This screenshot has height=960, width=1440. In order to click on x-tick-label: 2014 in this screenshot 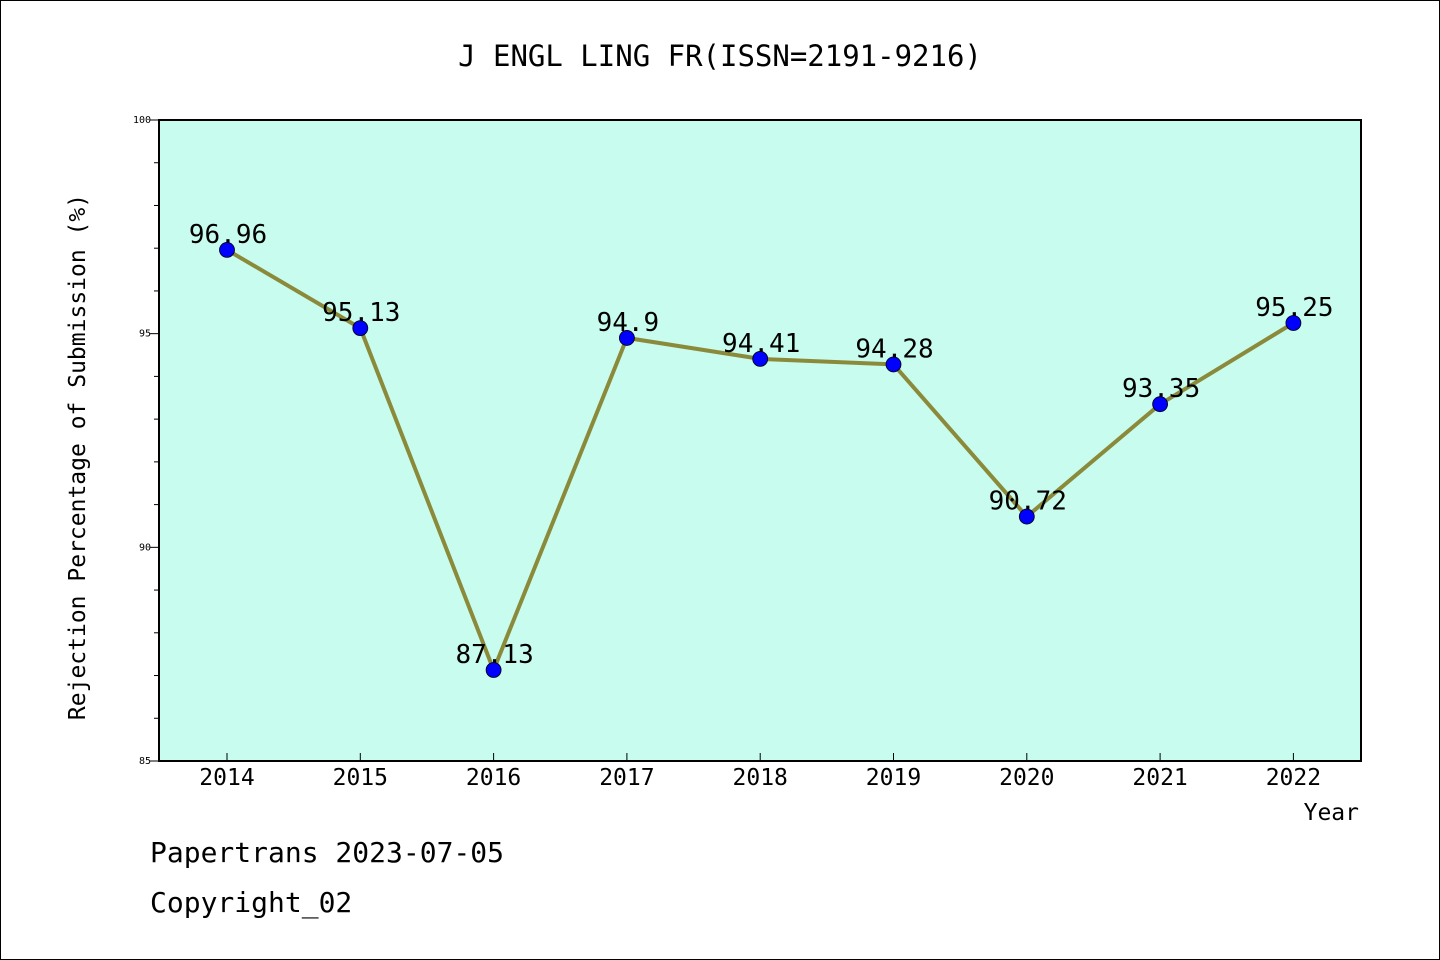, I will do `click(226, 778)`.